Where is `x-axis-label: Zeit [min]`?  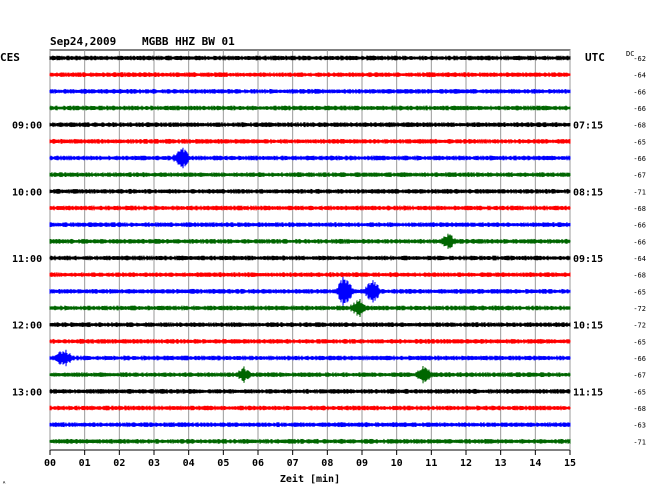
x-axis-label: Zeit [min] is located at coordinates (310, 479).